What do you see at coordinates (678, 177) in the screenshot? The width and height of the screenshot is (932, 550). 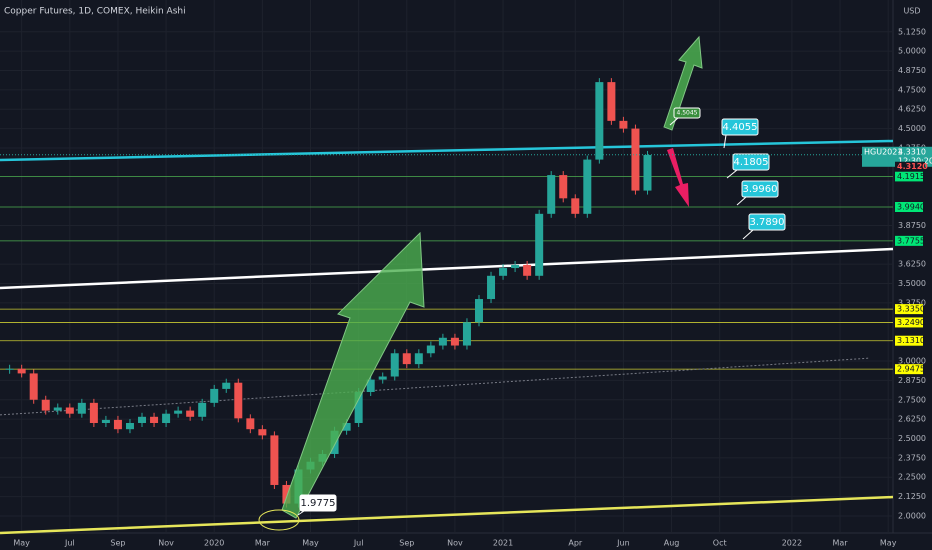 I see `down-arrow` at bounding box center [678, 177].